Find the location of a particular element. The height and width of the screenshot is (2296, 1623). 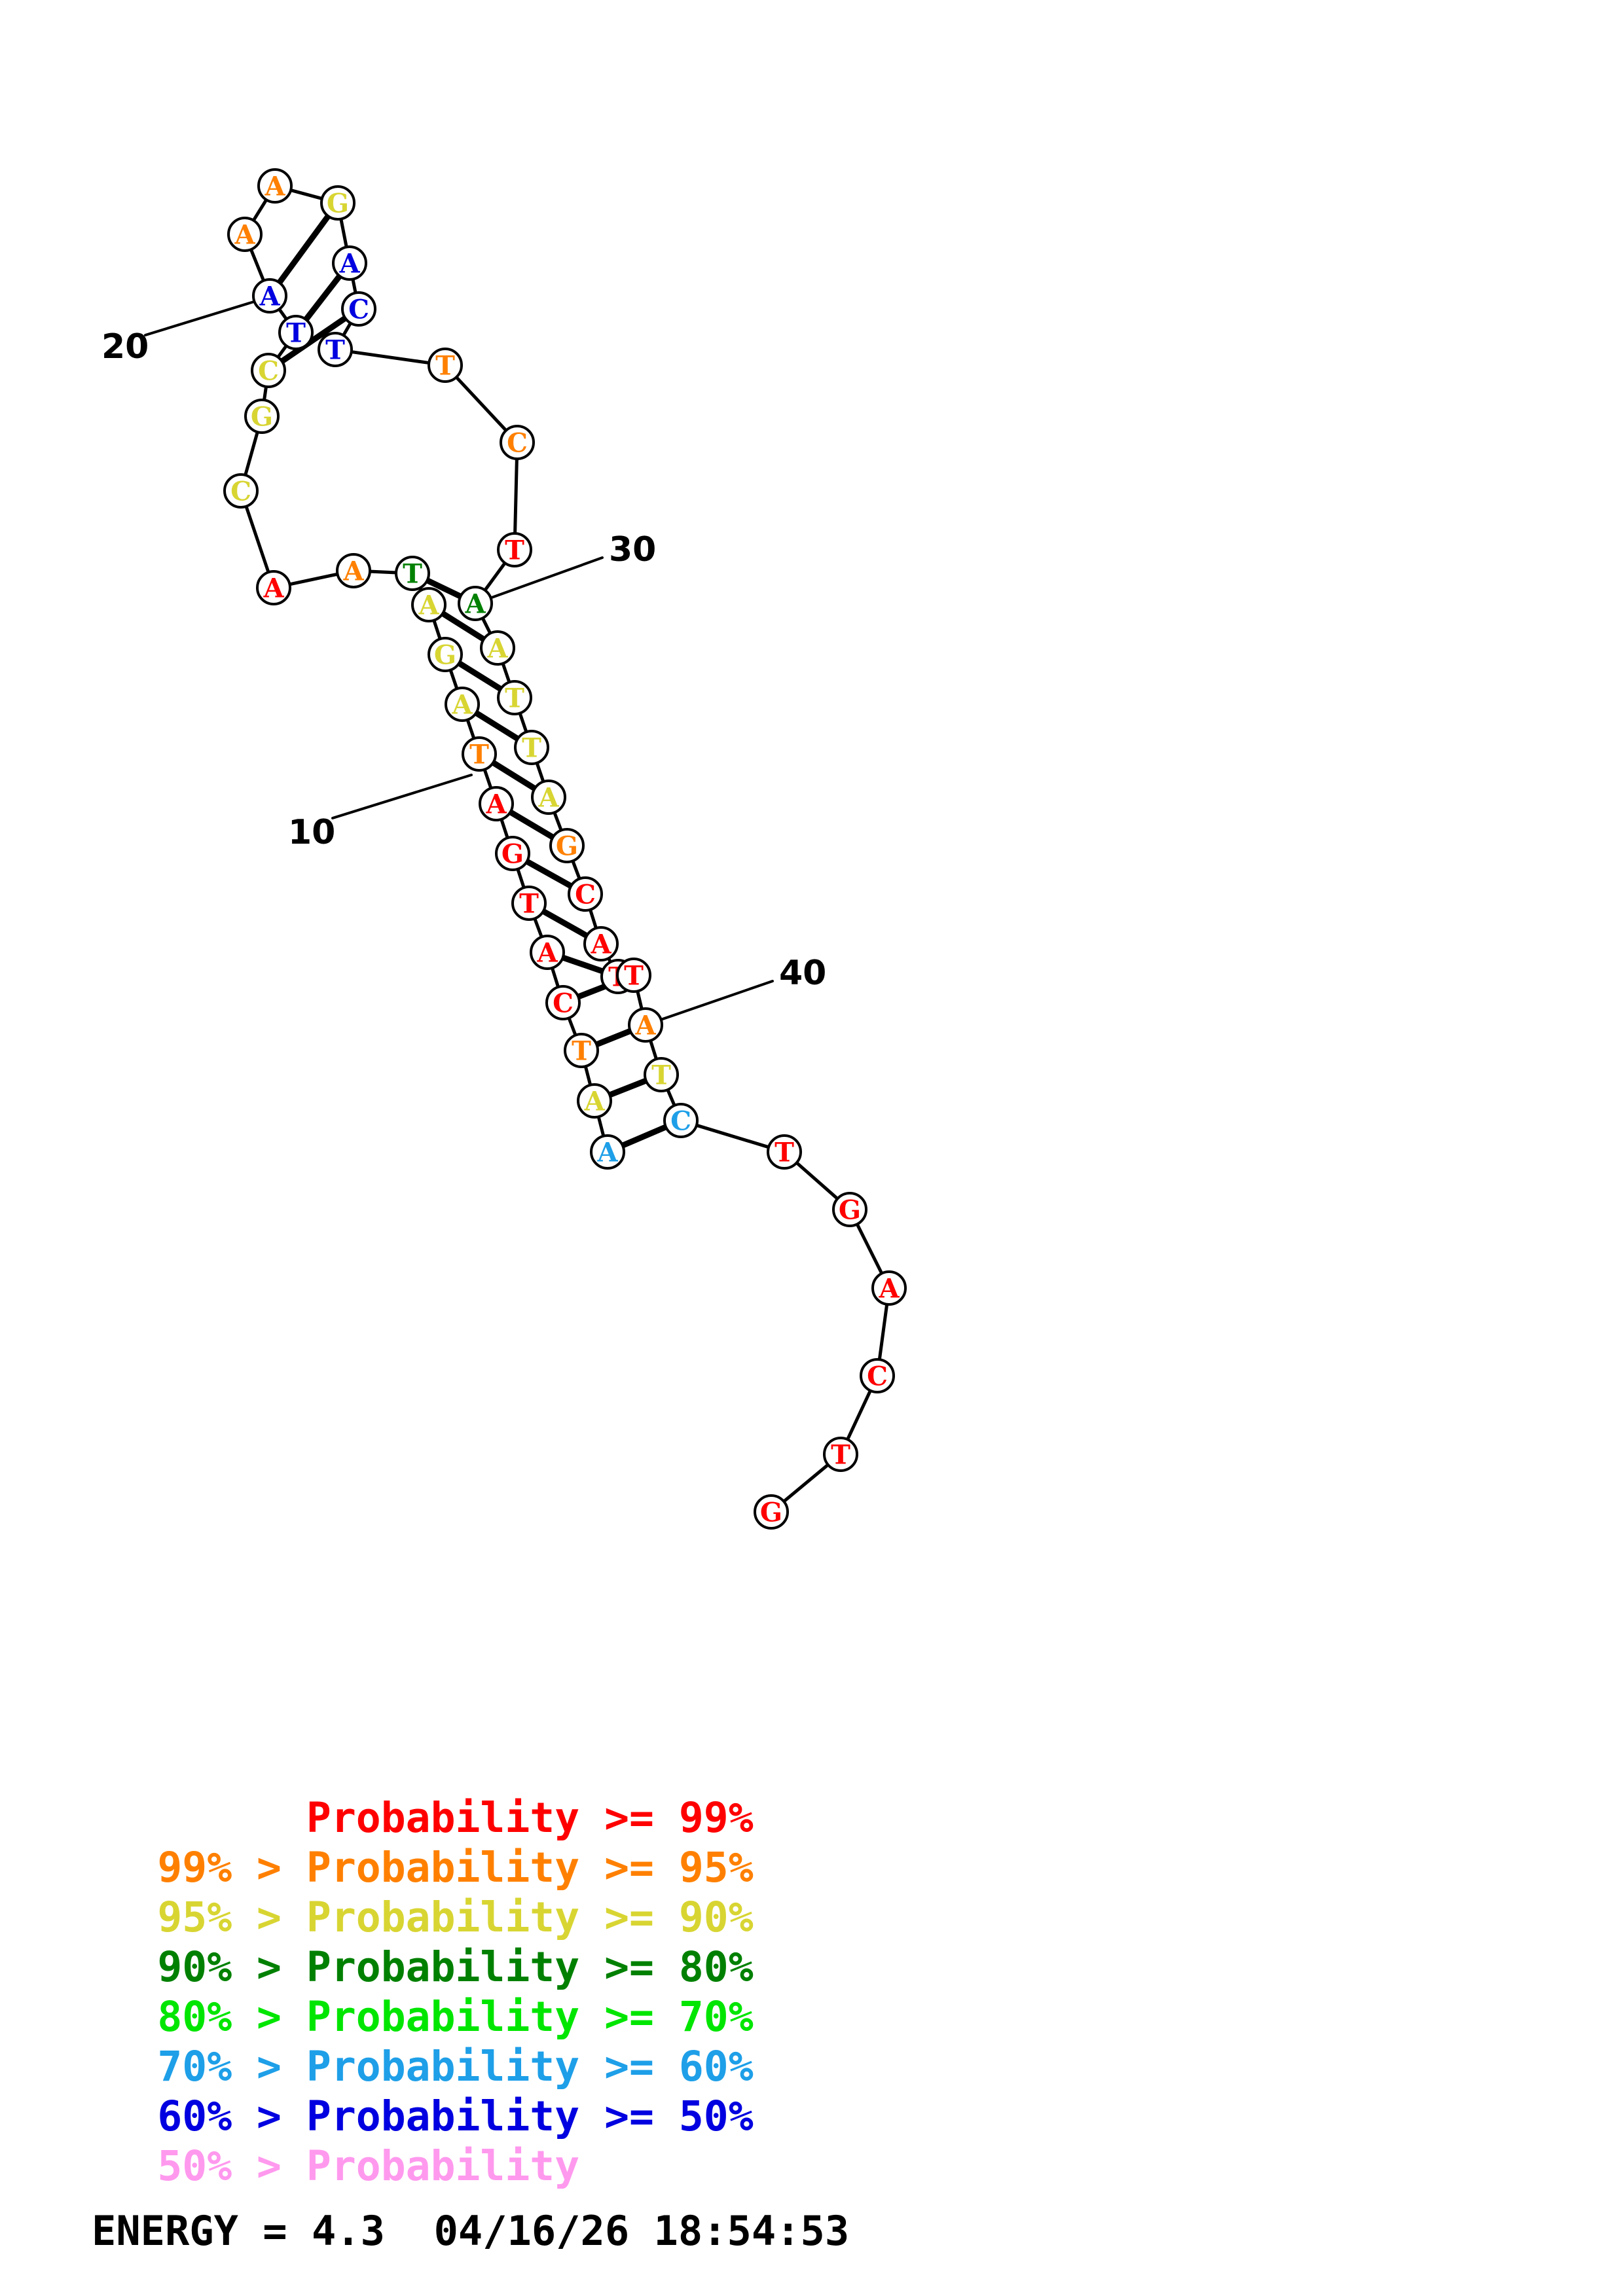

nucleotide-g-17: G is located at coordinates (262, 416).